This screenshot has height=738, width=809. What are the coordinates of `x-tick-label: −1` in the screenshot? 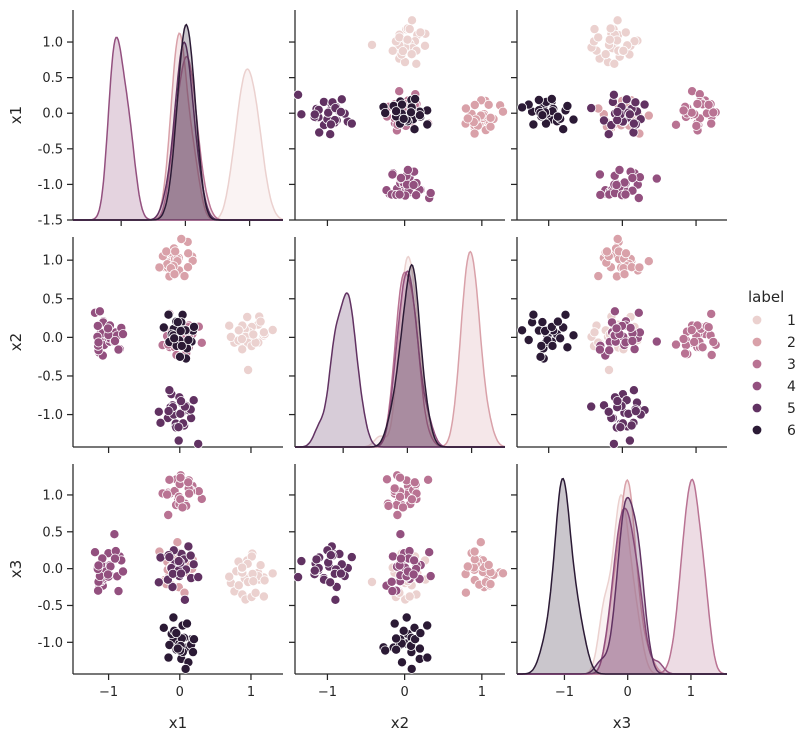 It's located at (108, 692).